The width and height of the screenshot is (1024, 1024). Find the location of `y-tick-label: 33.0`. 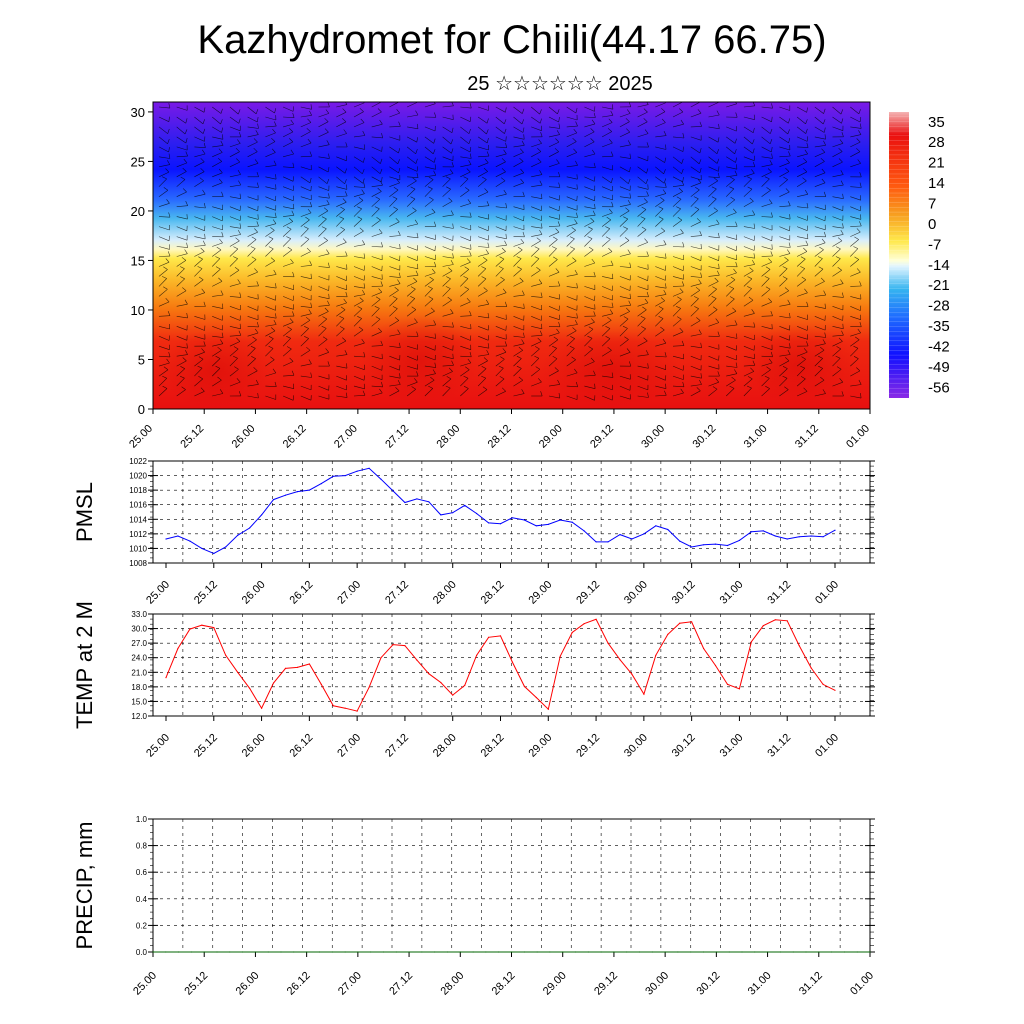

y-tick-label: 33.0 is located at coordinates (139, 614).